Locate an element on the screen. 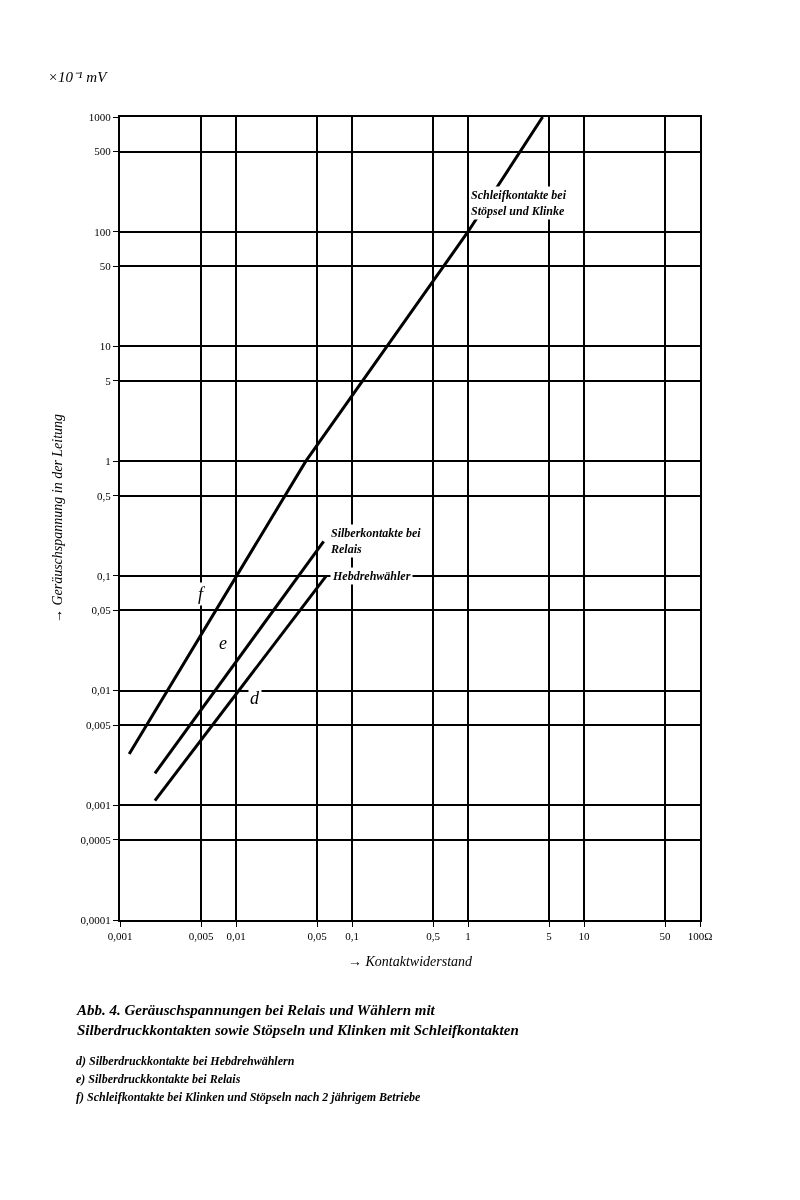  text: d) Silberdruckkontakte bei Hebdrehwählern is located at coordinates (185, 1061).